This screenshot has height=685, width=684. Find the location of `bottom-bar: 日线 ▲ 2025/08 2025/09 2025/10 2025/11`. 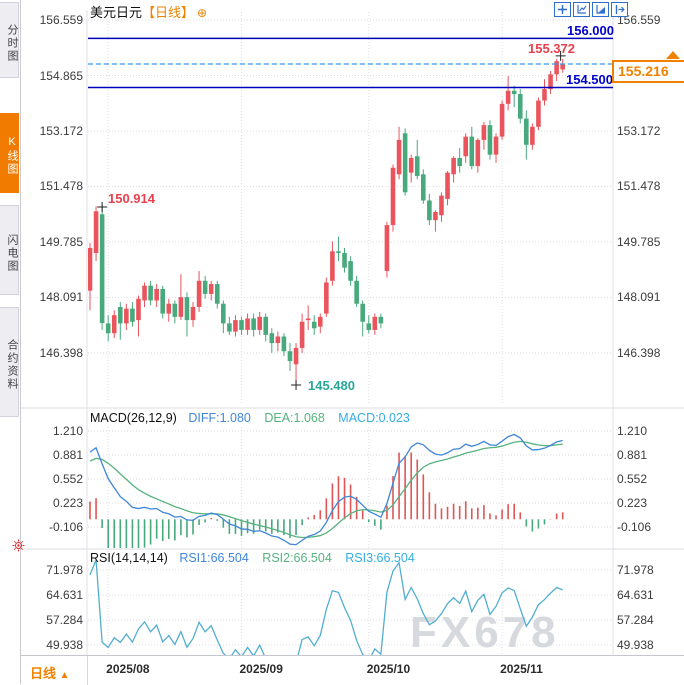

bottom-bar: 日线 ▲ 2025/08 2025/09 2025/10 2025/11 is located at coordinates (352, 670).